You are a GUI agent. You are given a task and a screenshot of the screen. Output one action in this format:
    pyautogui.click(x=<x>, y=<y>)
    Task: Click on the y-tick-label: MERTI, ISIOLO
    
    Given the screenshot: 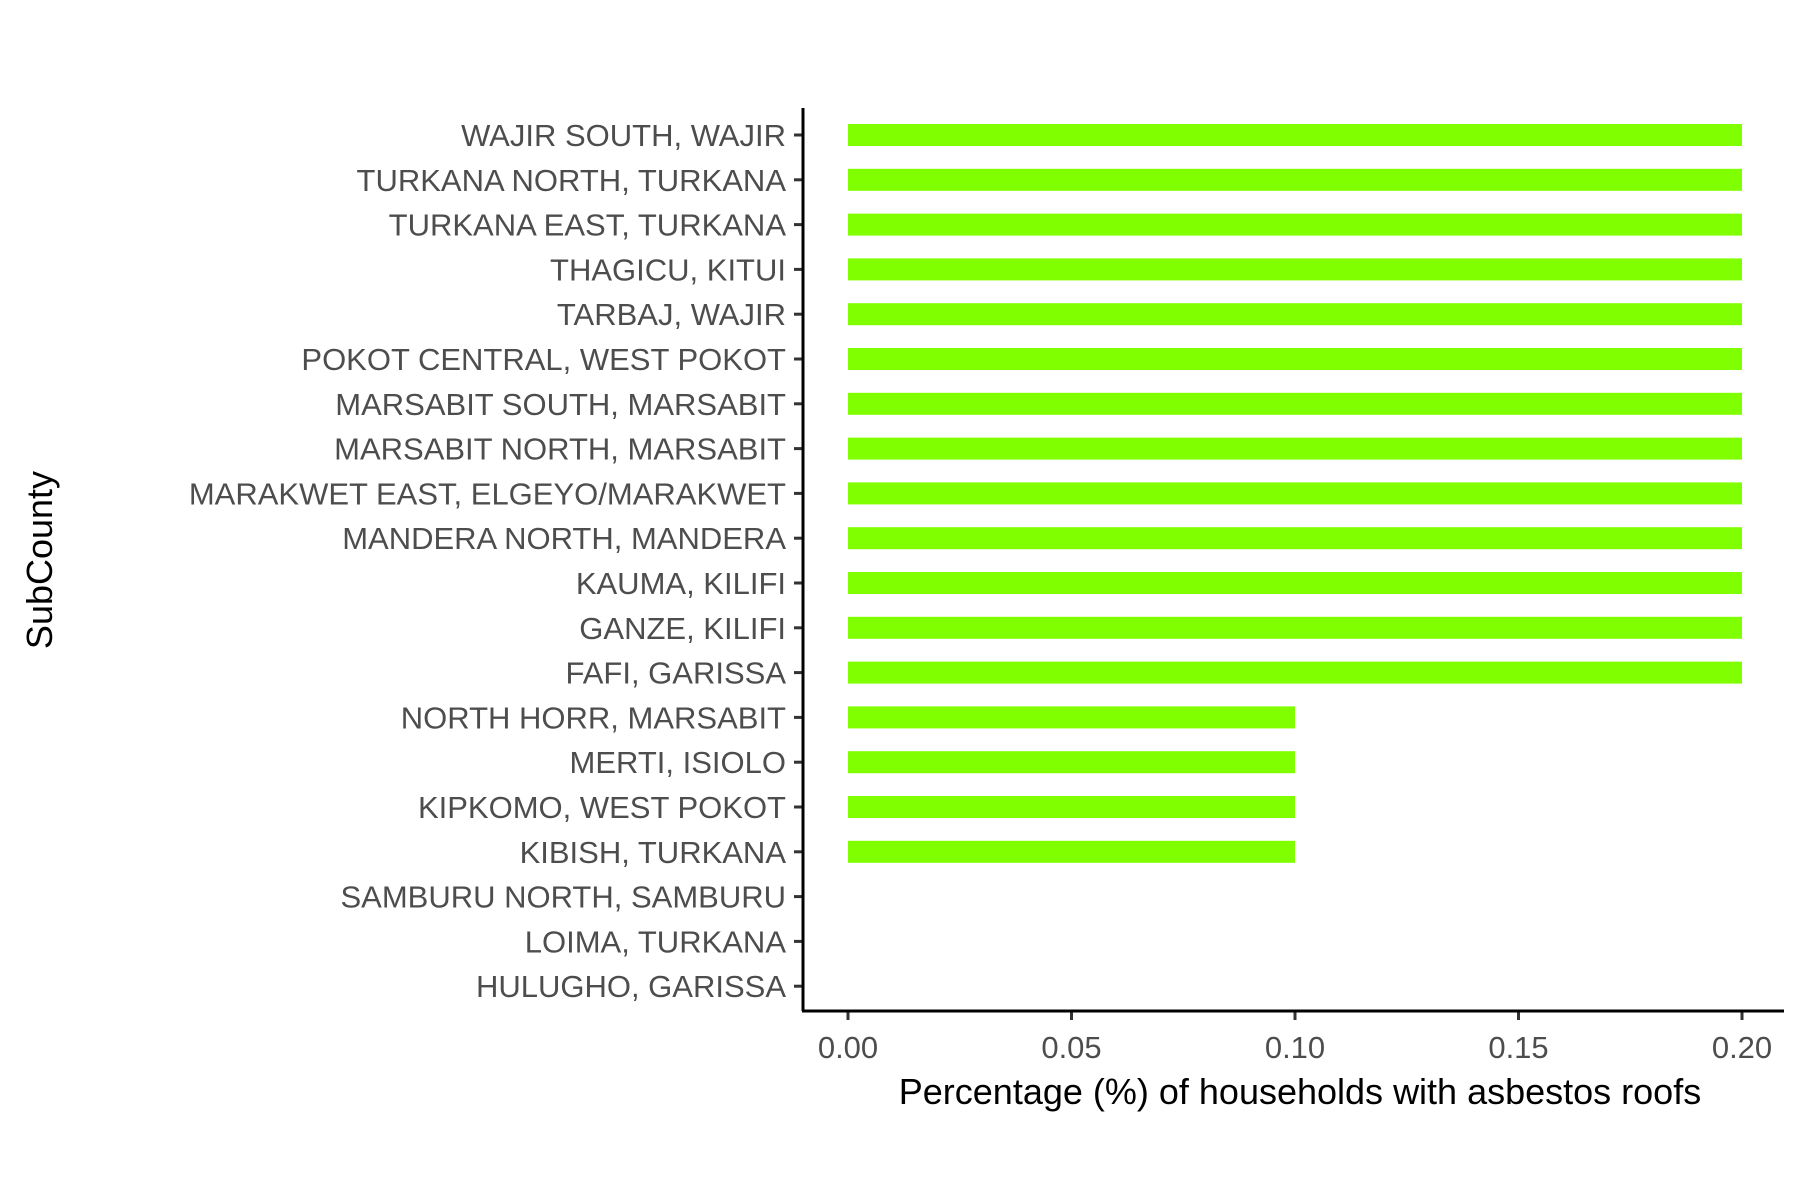 What is the action you would take?
    pyautogui.click(x=678, y=762)
    